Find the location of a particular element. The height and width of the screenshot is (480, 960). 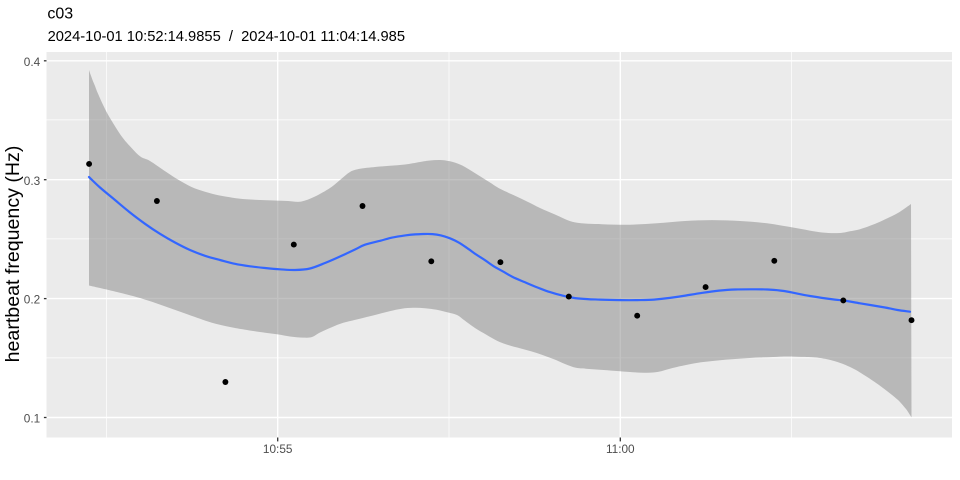

svg-text: 0.4 is located at coordinates (32, 62).